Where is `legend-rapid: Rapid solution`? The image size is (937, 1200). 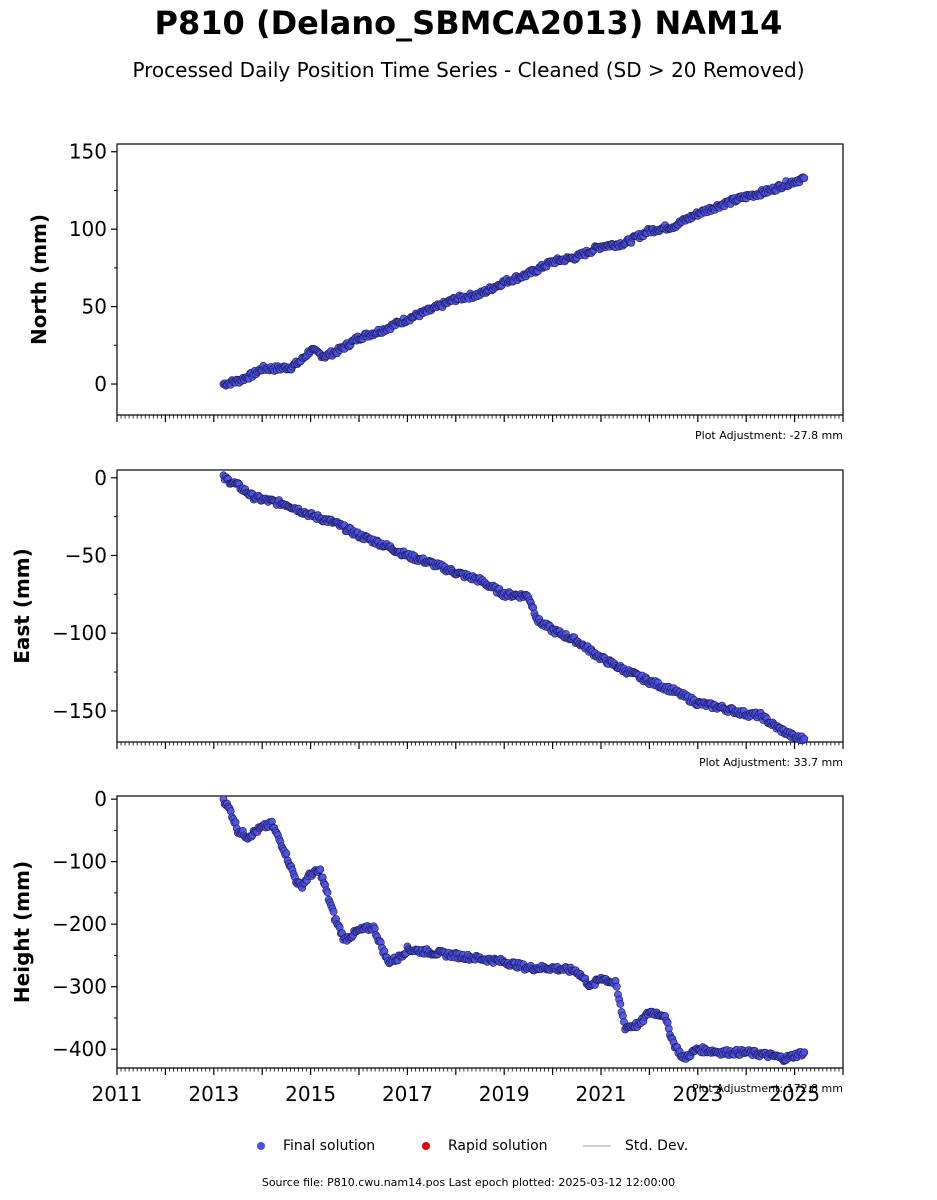 legend-rapid: Rapid solution is located at coordinates (485, 1146).